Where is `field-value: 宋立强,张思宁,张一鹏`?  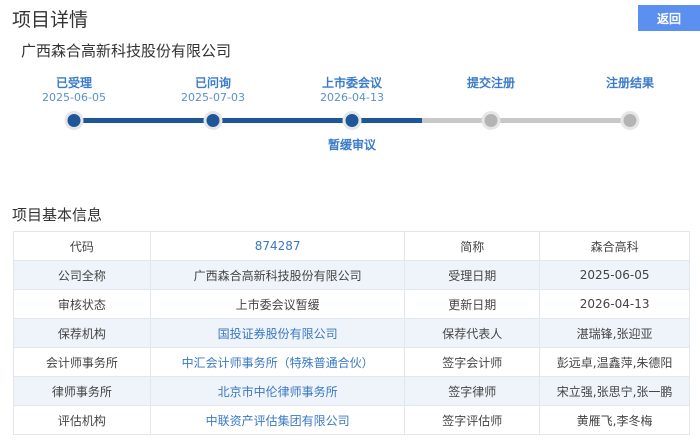 field-value: 宋立强,张思宁,张一鹏 is located at coordinates (614, 391).